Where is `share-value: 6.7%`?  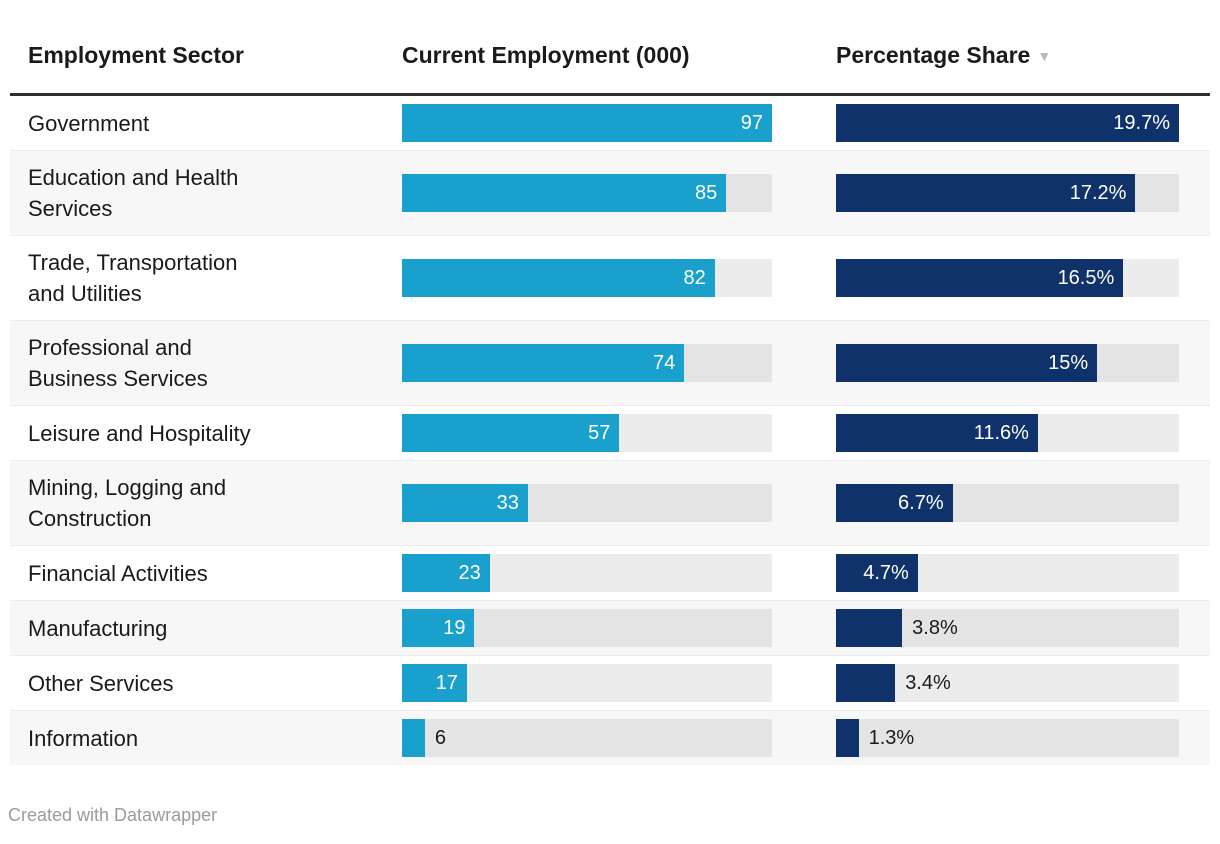
share-value: 6.7% is located at coordinates (921, 503).